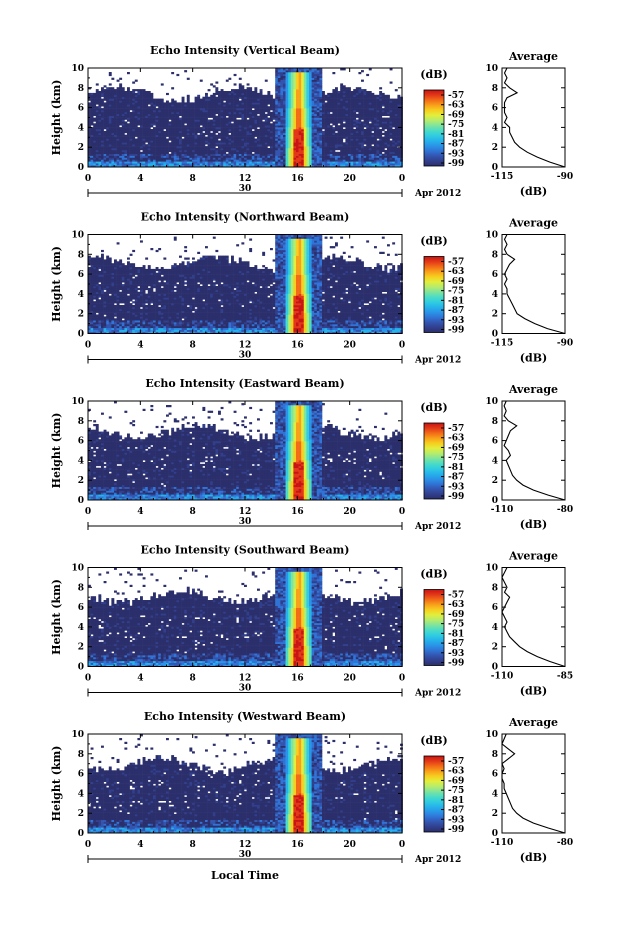  What do you see at coordinates (245, 356) in the screenshot?
I see `day-label: 30` at bounding box center [245, 356].